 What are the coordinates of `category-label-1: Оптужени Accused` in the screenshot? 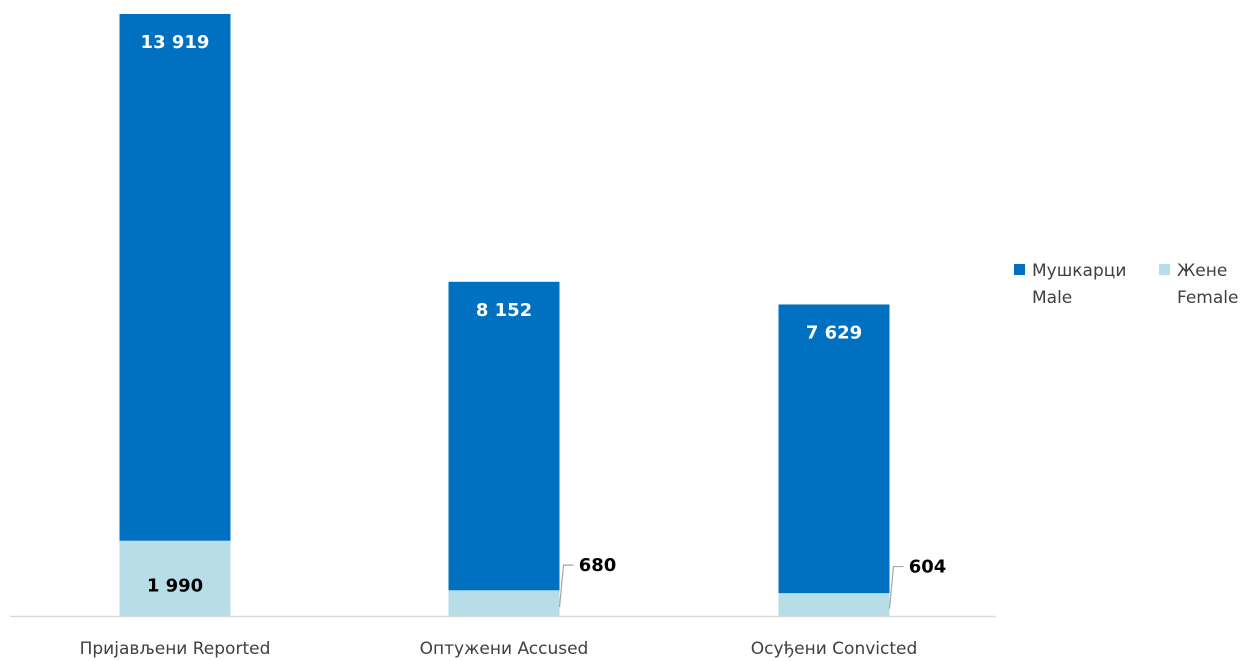 It's located at (504, 649).